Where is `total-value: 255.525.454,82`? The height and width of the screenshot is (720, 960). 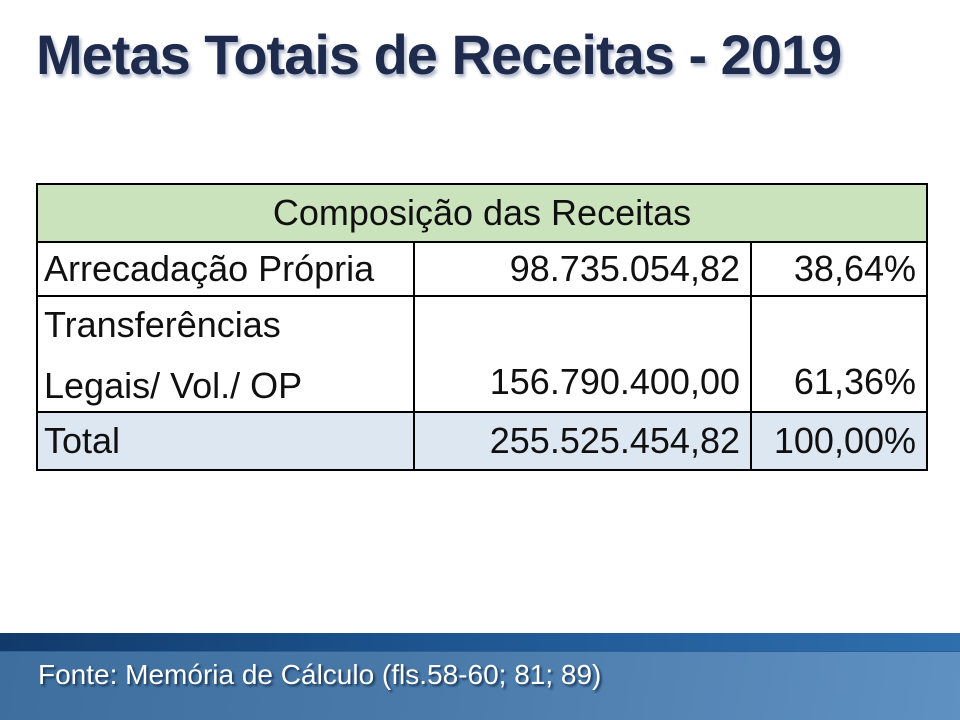 total-value: 255.525.454,82 is located at coordinates (582, 441).